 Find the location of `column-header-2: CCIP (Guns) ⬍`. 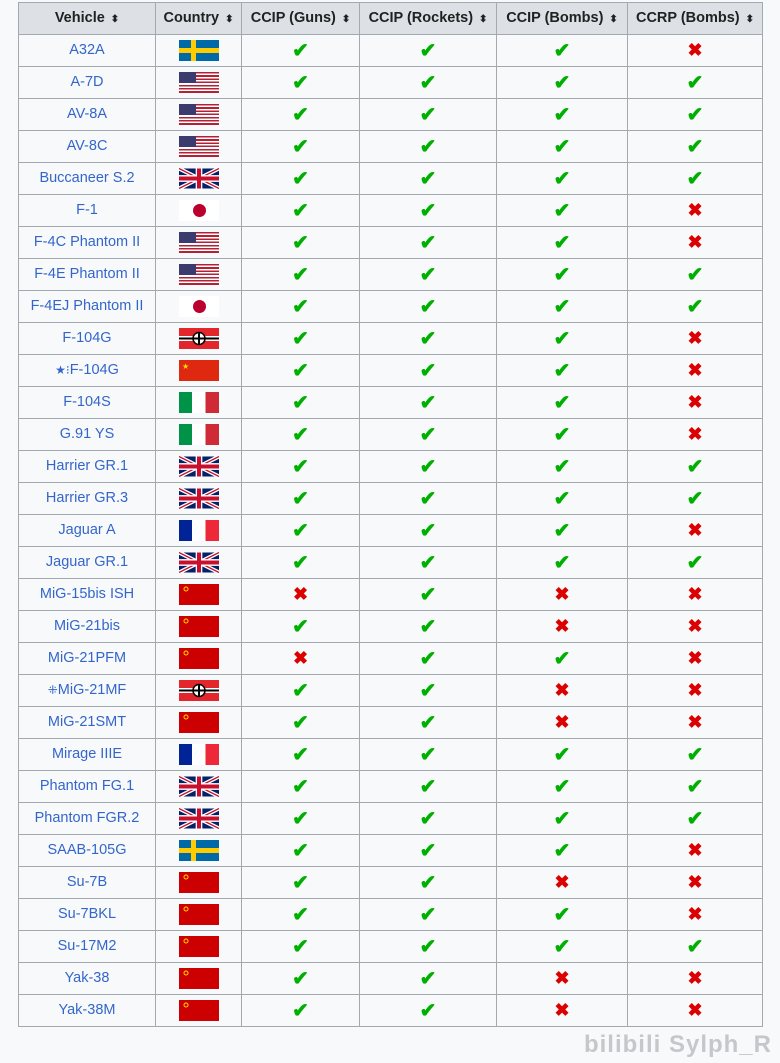

column-header-2: CCIP (Guns) ⬍ is located at coordinates (300, 18).